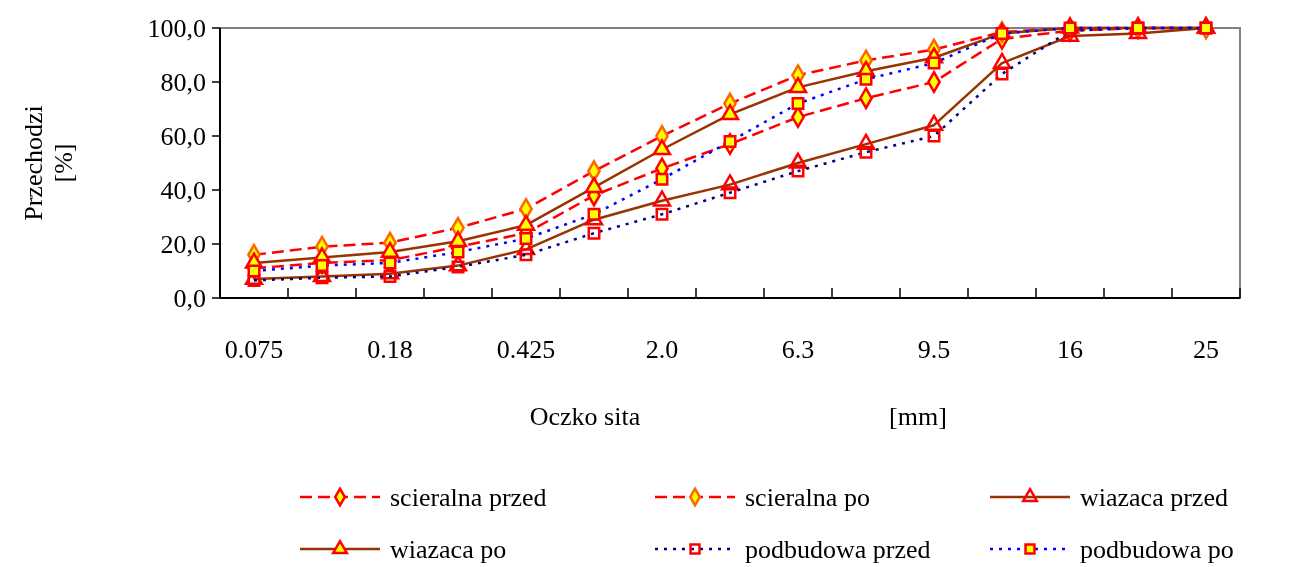 The image size is (1303, 567). What do you see at coordinates (48, 163) in the screenshot?
I see `y-axis-title: Przechodzi [%]` at bounding box center [48, 163].